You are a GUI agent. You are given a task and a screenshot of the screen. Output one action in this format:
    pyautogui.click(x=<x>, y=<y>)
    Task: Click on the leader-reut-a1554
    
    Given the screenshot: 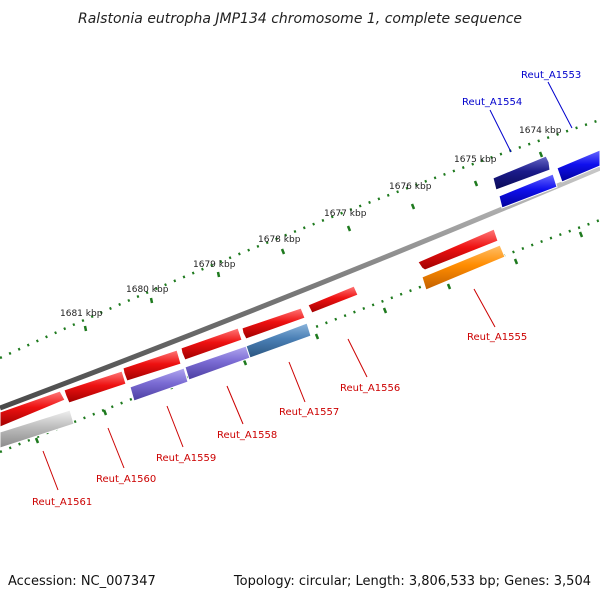 What is the action you would take?
    pyautogui.click(x=500, y=131)
    